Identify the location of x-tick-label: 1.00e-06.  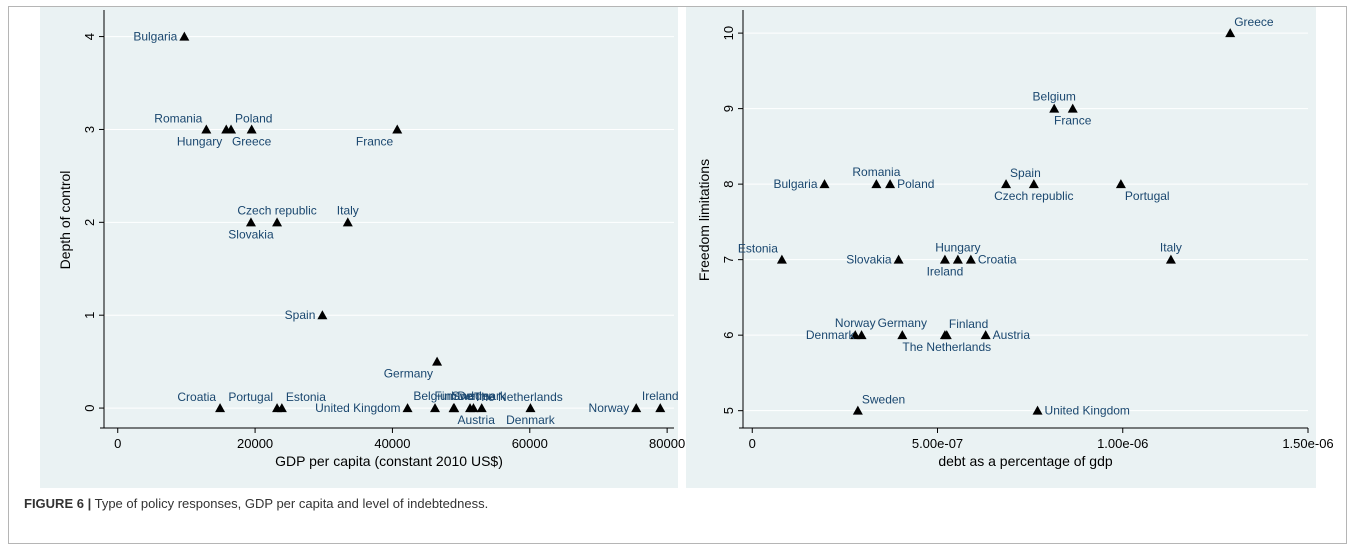
(1122, 443).